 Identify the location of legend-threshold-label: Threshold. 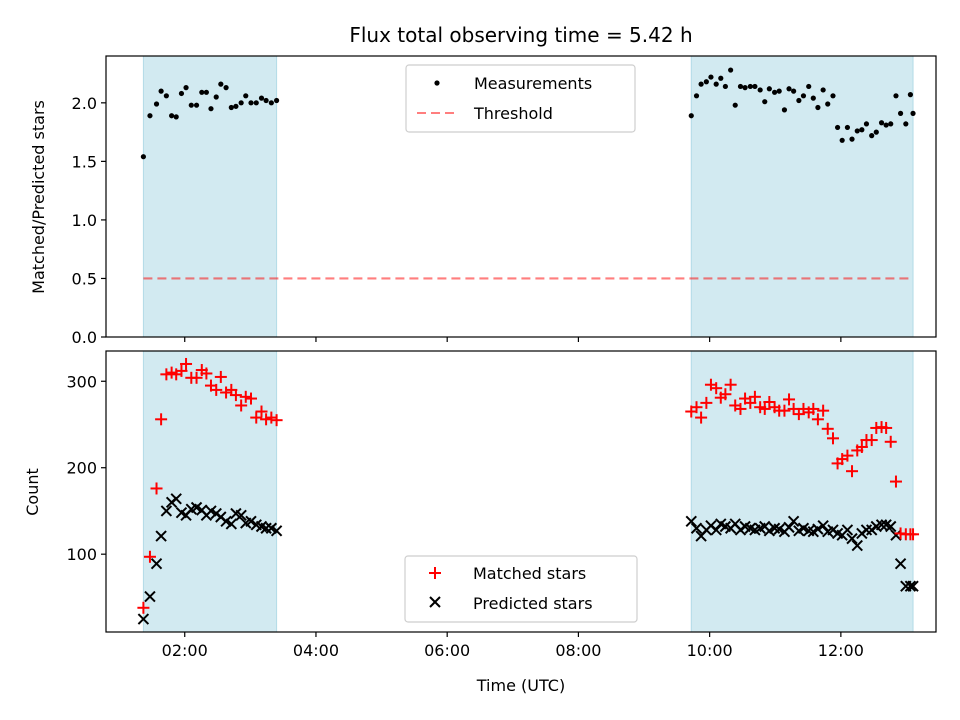
(513, 113).